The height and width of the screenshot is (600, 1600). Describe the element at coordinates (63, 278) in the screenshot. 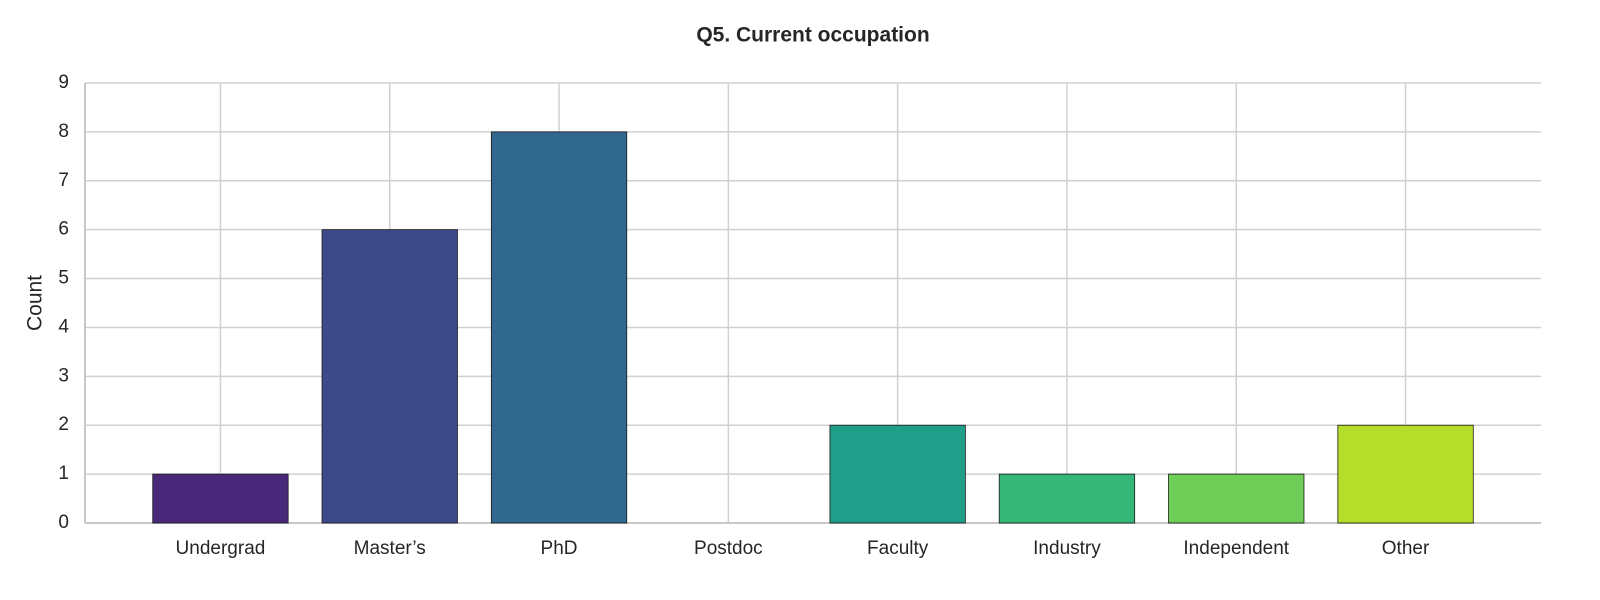

I see `y-tick-label: 5` at that location.